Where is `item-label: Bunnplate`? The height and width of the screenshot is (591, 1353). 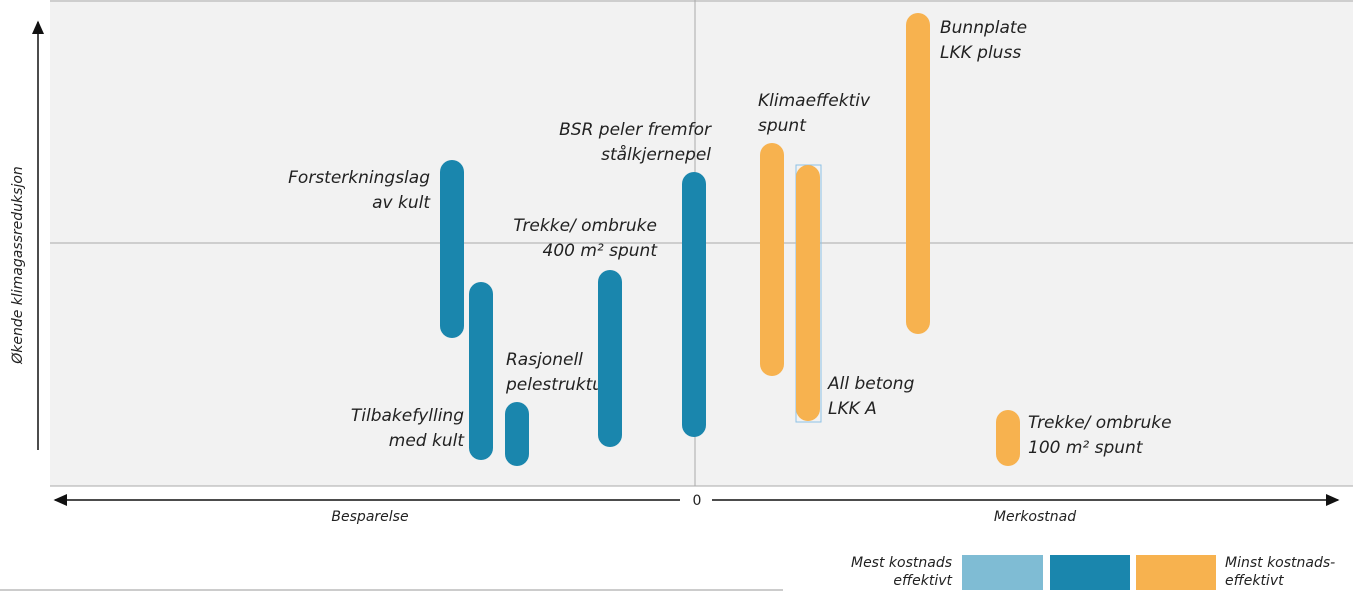
item-label: Bunnplate is located at coordinates (983, 28).